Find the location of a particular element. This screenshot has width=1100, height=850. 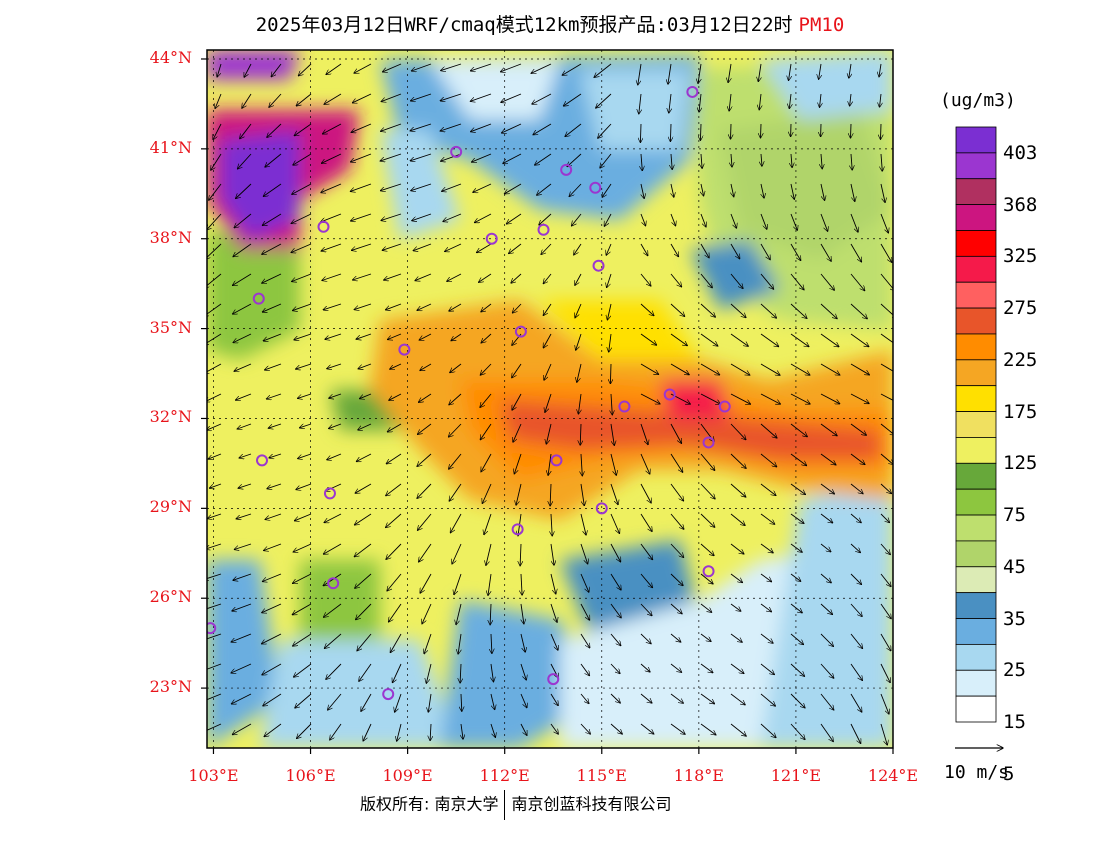

copyright-separator is located at coordinates (505, 805).